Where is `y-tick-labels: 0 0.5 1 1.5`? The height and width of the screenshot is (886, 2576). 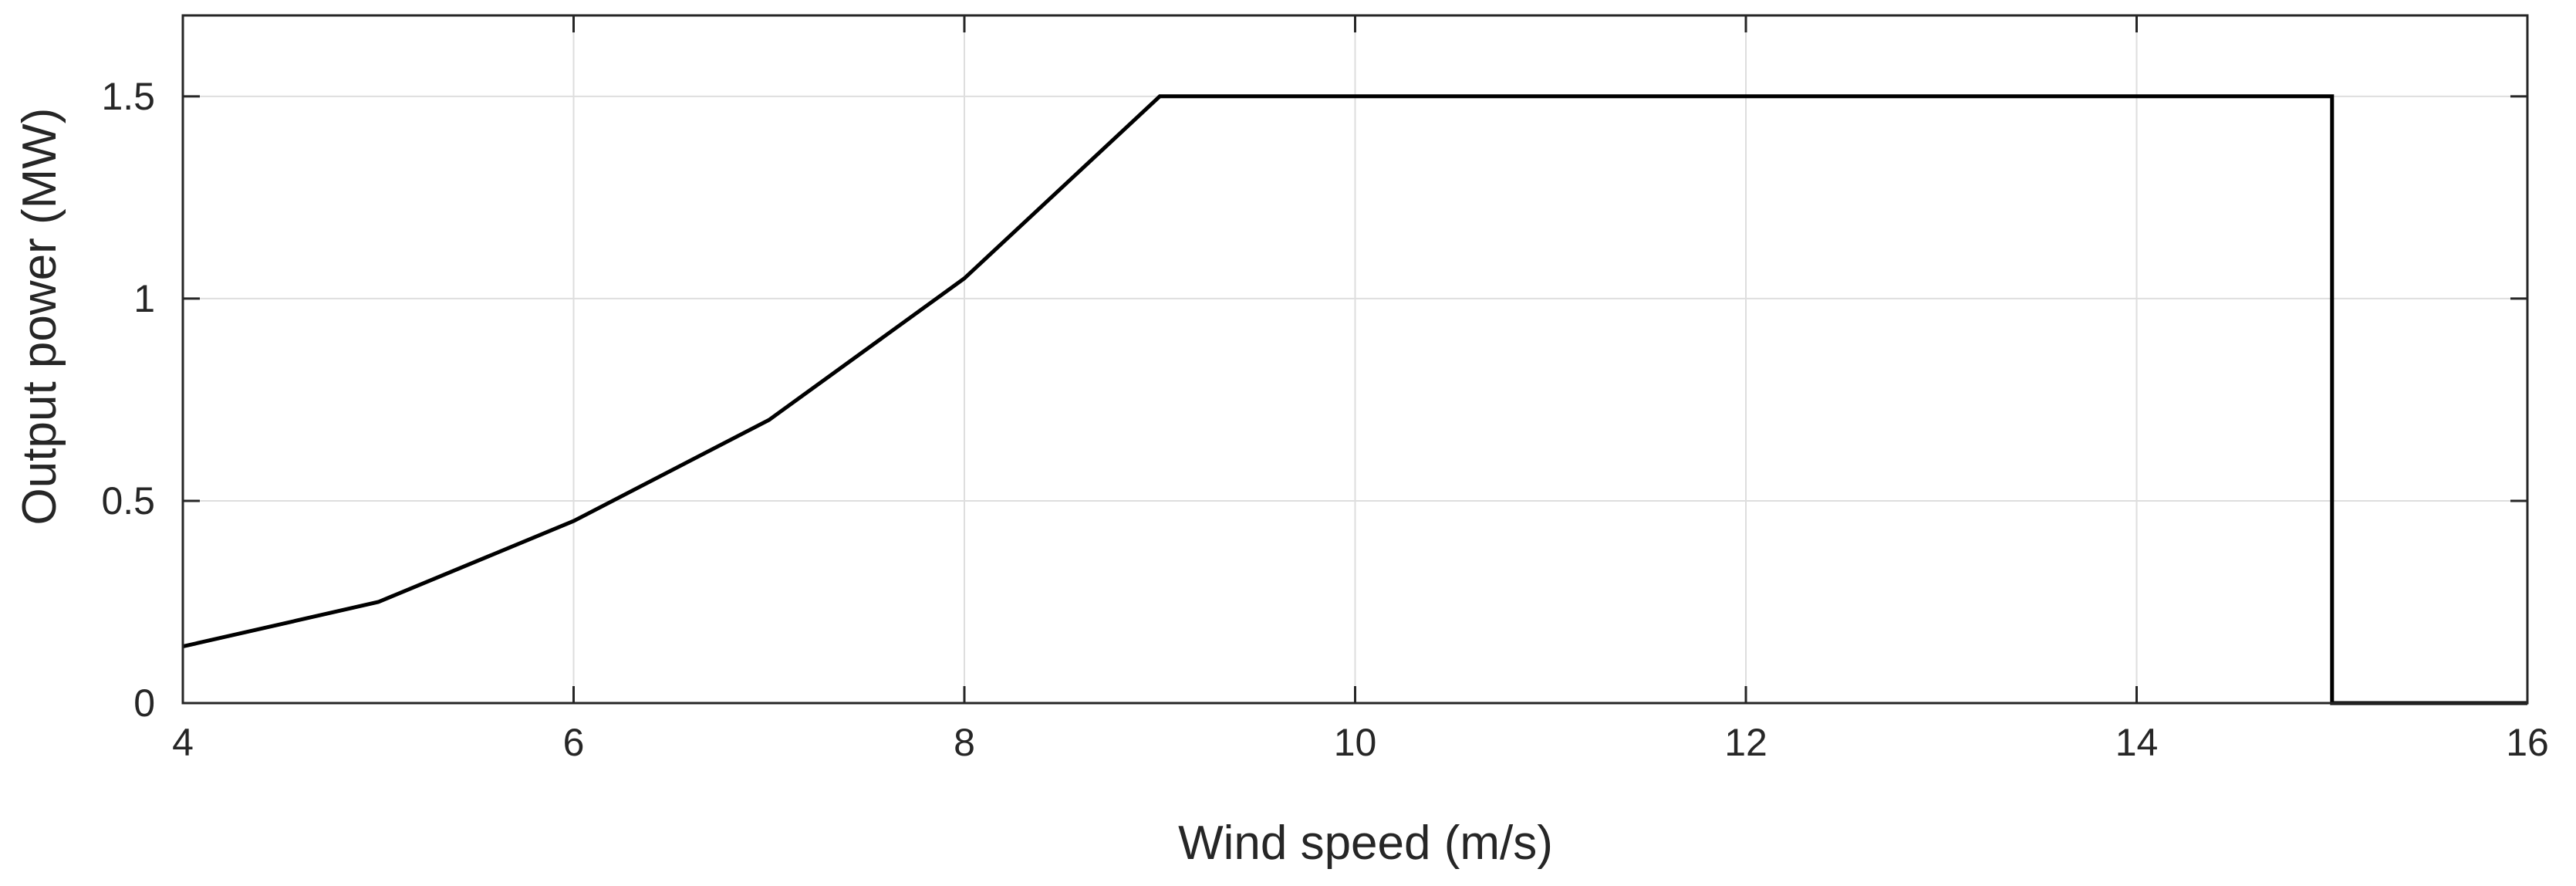 y-tick-labels: 0 0.5 1 1.5 is located at coordinates (128, 400).